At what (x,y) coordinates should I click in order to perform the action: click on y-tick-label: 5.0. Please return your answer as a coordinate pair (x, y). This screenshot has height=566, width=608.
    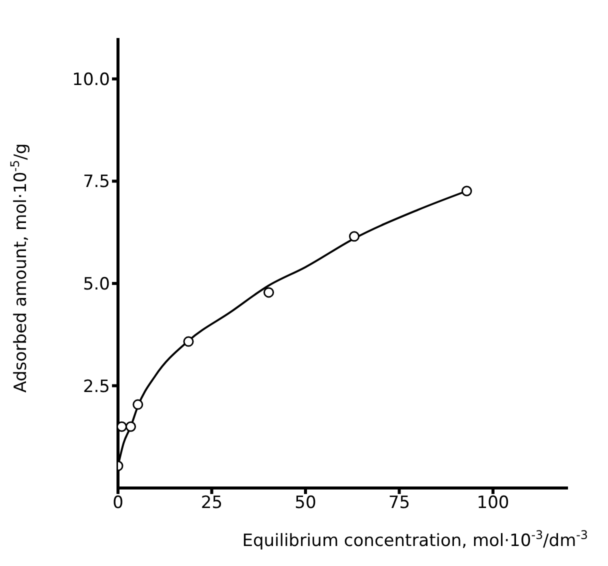
    Looking at the image, I should click on (96, 284).